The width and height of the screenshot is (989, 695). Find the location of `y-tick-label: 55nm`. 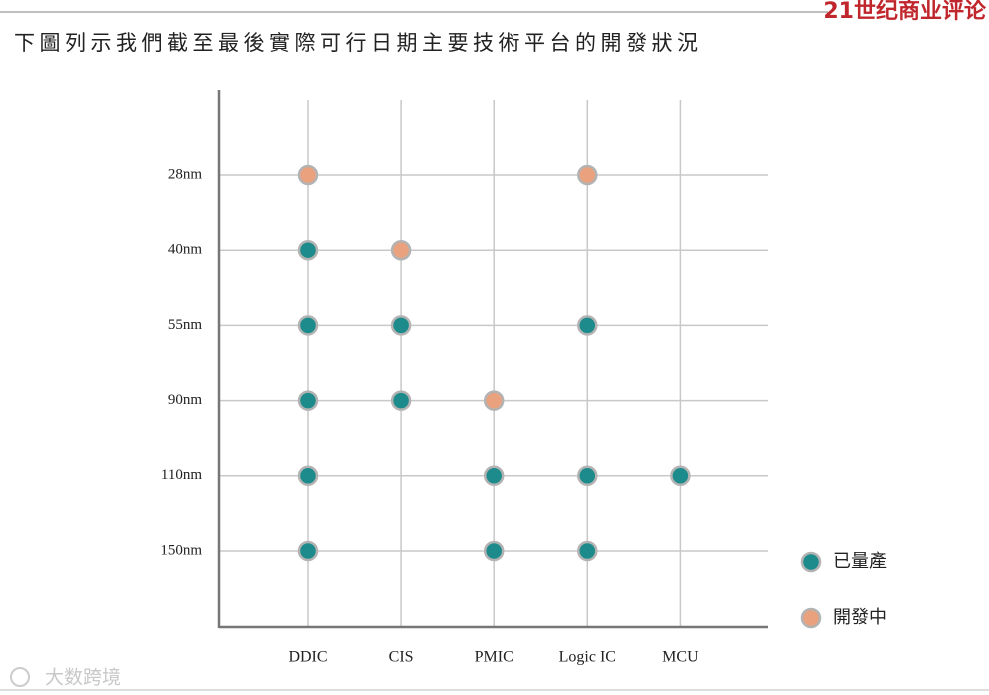

y-tick-label: 55nm is located at coordinates (185, 325).